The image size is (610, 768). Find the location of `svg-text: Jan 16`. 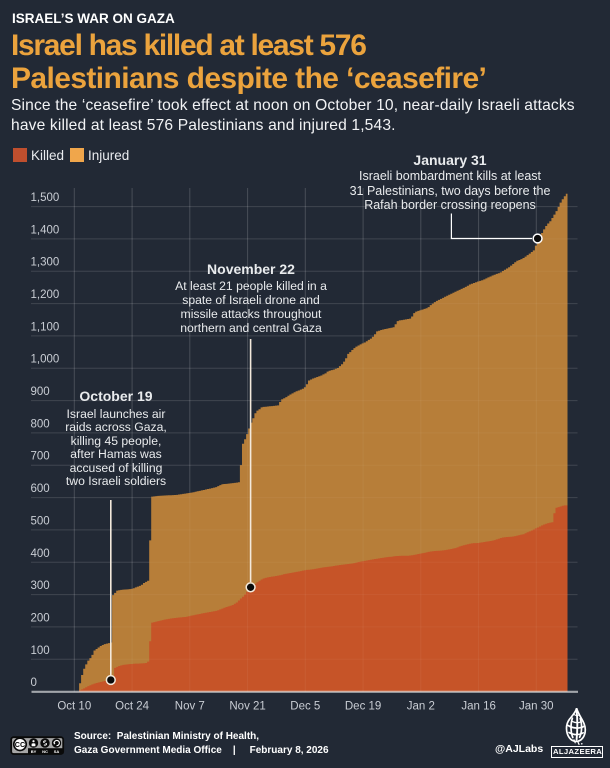

svg-text: Jan 16 is located at coordinates (478, 707).